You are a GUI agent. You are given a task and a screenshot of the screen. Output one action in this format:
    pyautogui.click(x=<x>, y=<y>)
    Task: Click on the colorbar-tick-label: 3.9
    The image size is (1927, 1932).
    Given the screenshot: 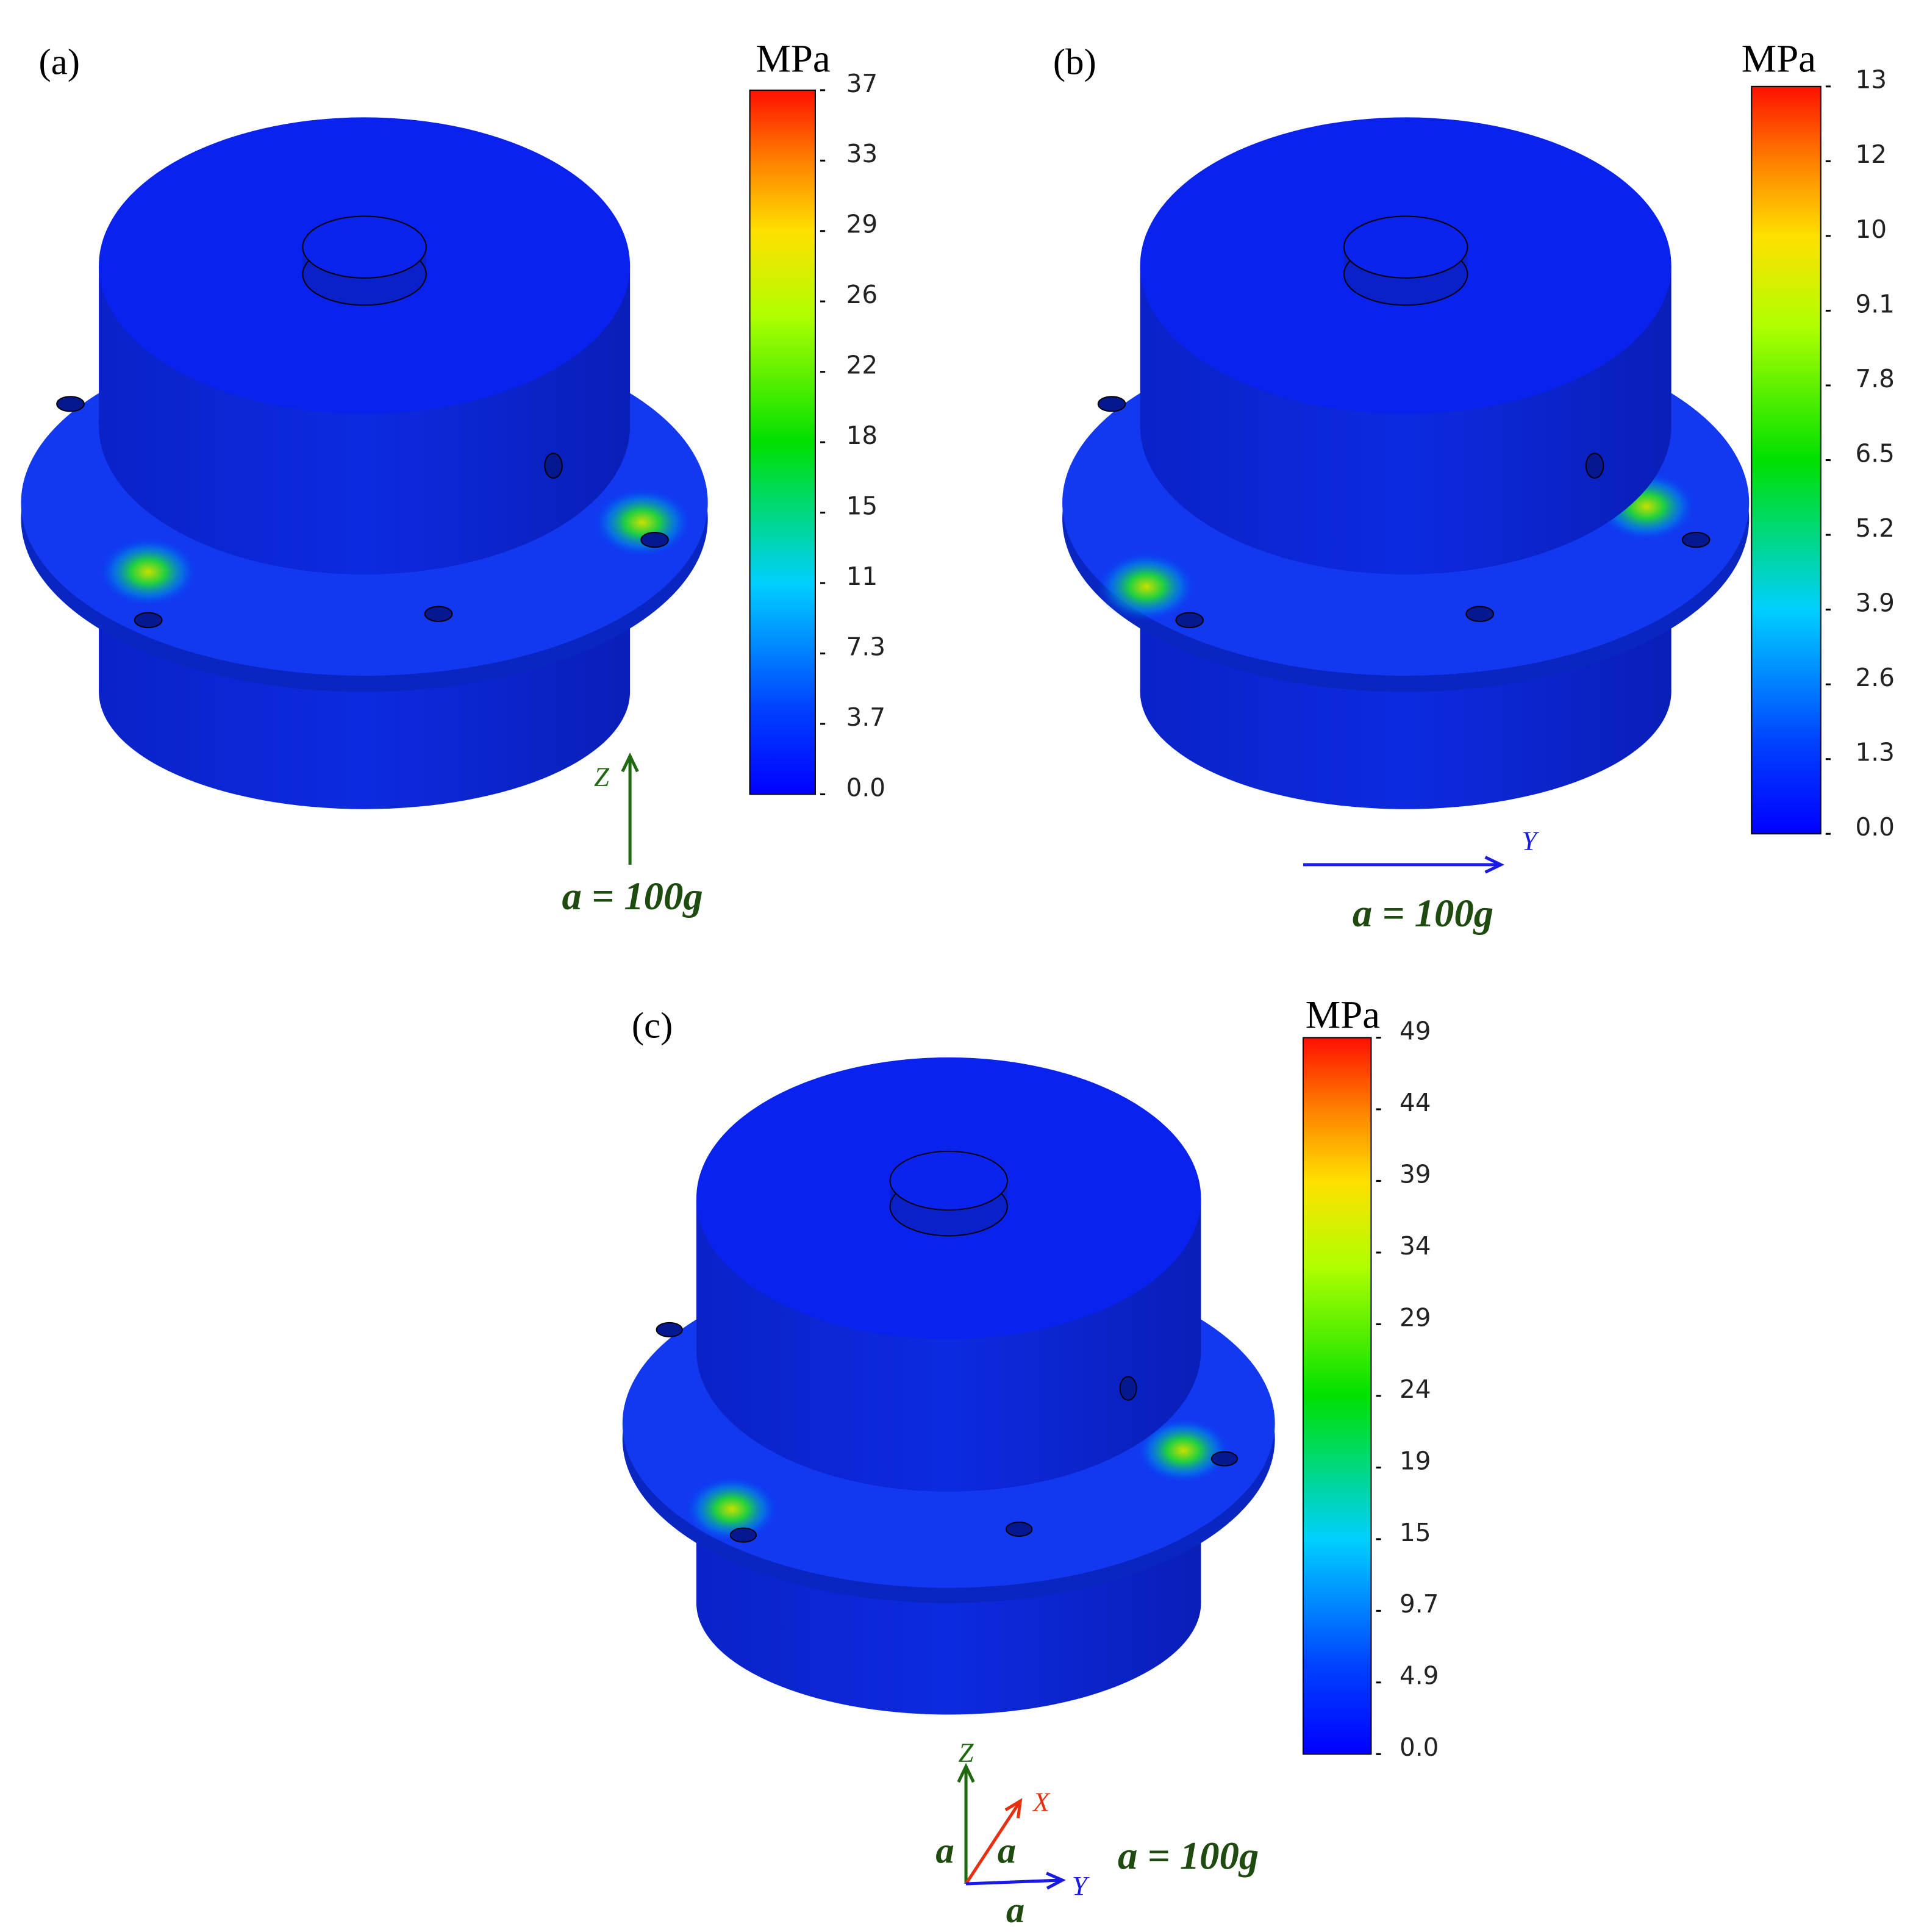 What is the action you would take?
    pyautogui.click(x=1875, y=603)
    